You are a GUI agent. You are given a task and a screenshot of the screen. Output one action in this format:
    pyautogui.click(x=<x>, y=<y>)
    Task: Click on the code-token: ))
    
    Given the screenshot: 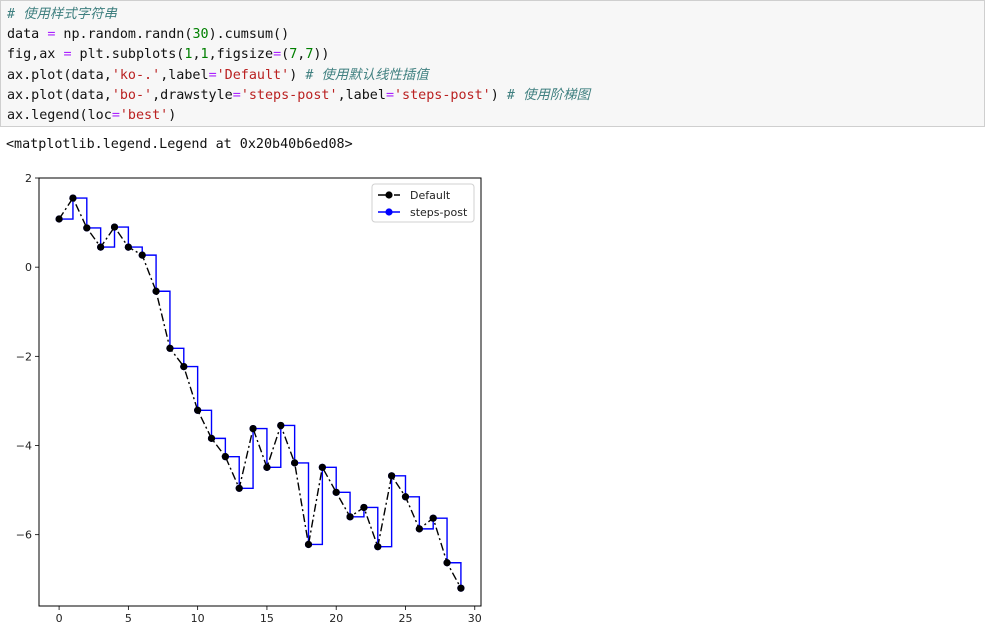 What is the action you would take?
    pyautogui.click(x=321, y=55)
    